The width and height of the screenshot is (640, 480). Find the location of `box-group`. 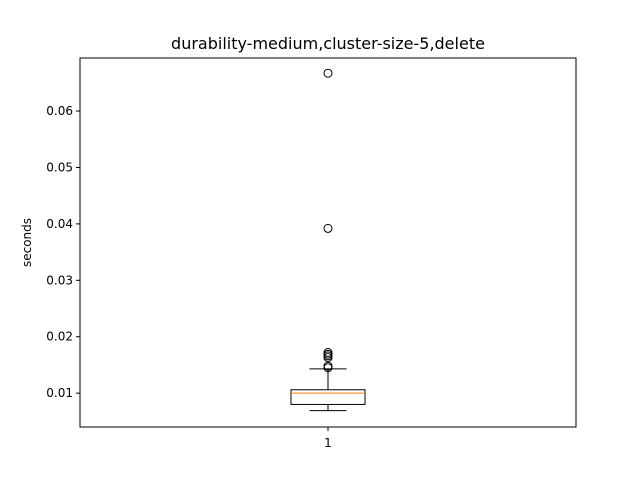

box-group is located at coordinates (328, 240).